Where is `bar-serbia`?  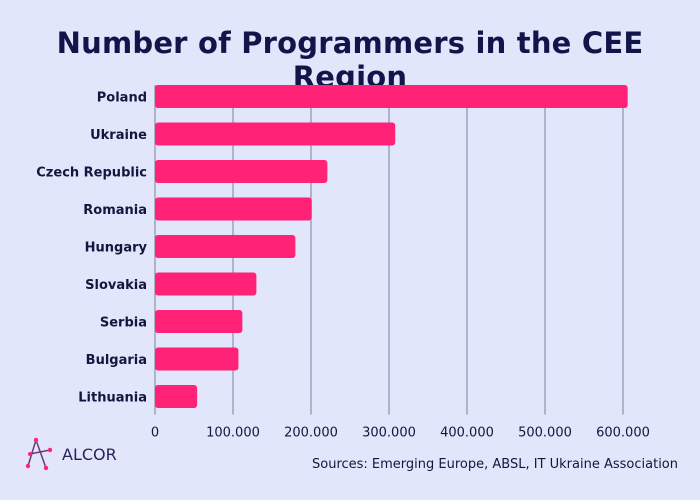 bar-serbia is located at coordinates (199, 321).